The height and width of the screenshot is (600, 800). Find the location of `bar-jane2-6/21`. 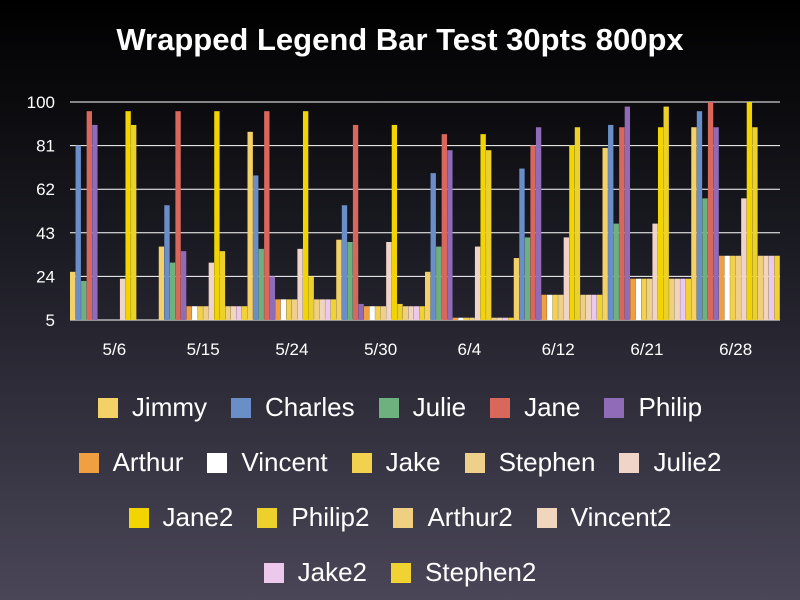

bar-jane2-6/21 is located at coordinates (660, 224).